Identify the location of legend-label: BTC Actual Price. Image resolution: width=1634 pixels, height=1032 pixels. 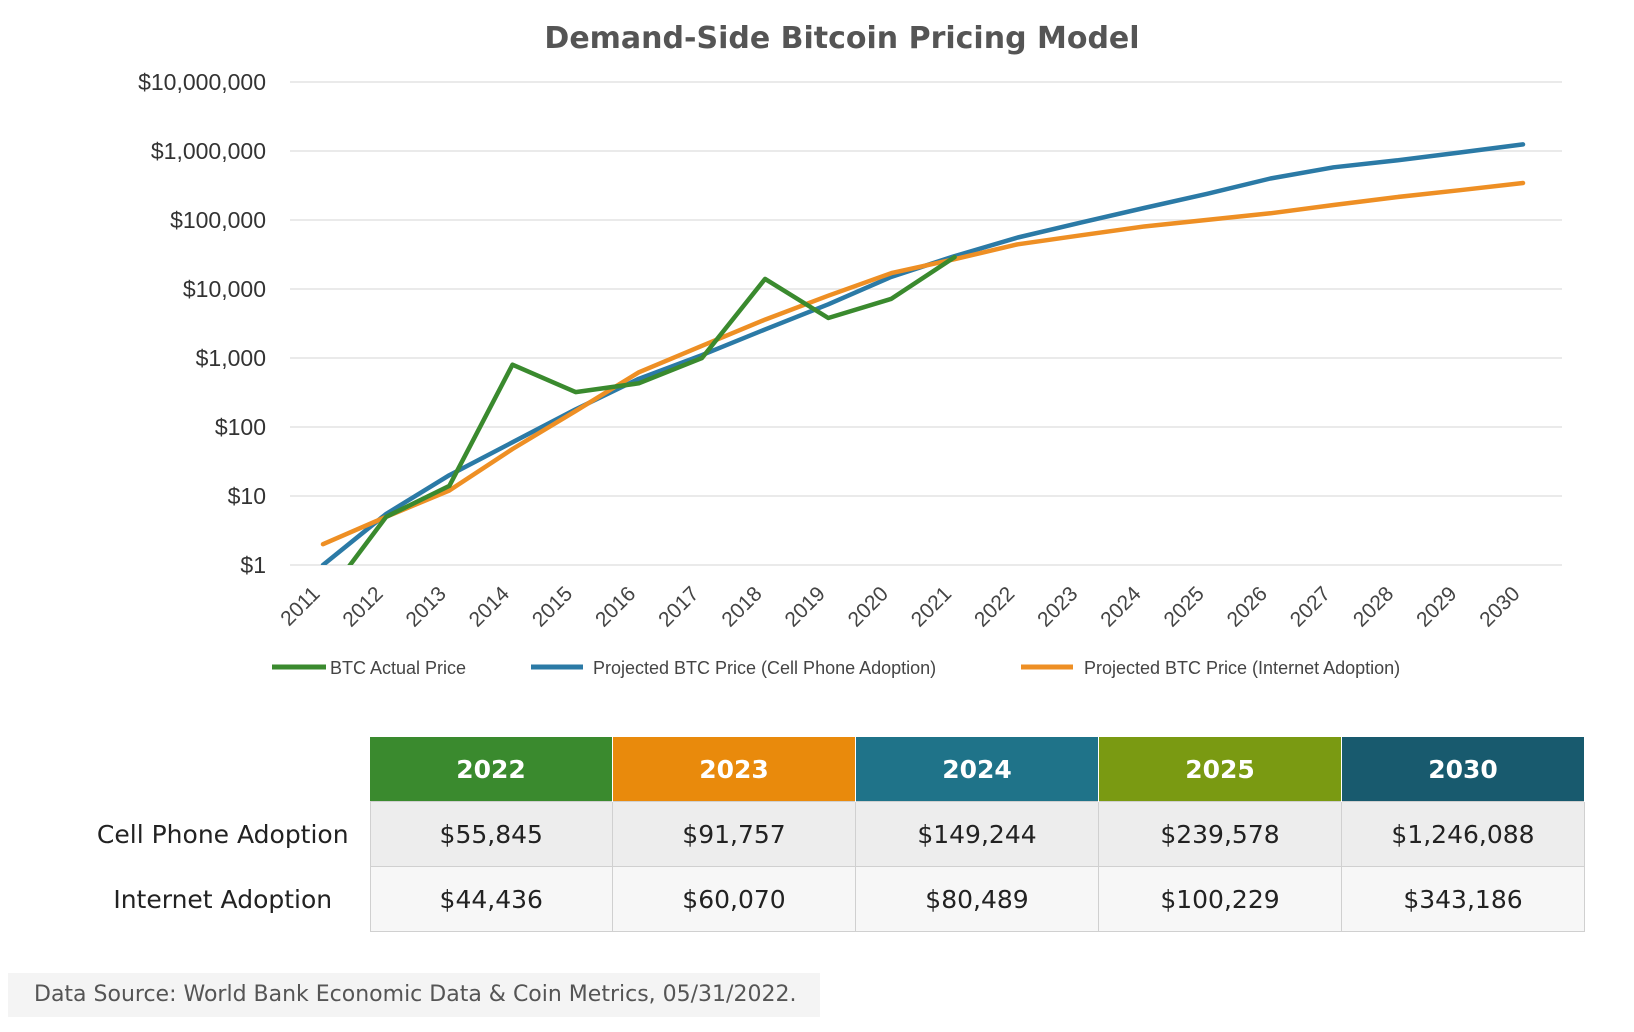
(398, 668).